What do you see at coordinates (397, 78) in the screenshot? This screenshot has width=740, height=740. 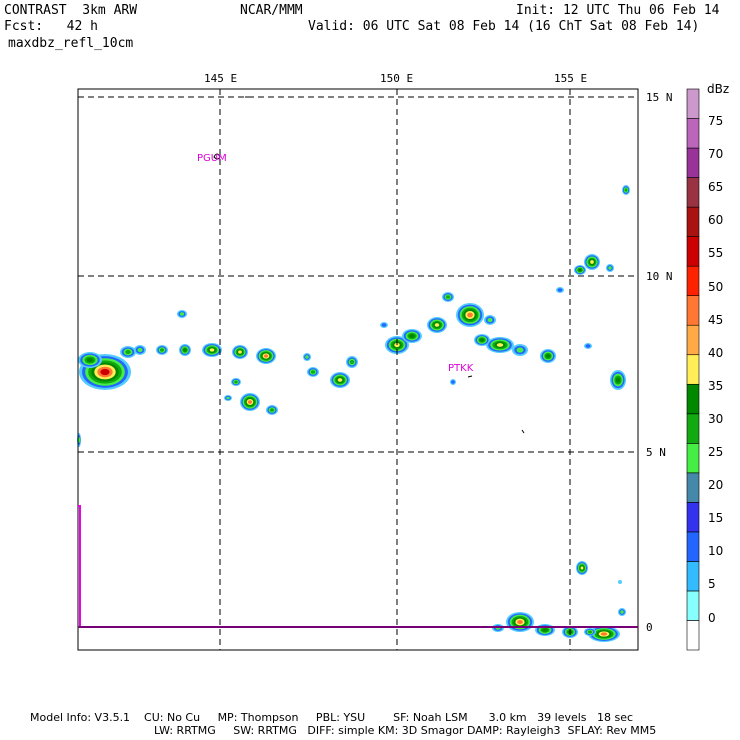 I see `lon-label-150: 150 E` at bounding box center [397, 78].